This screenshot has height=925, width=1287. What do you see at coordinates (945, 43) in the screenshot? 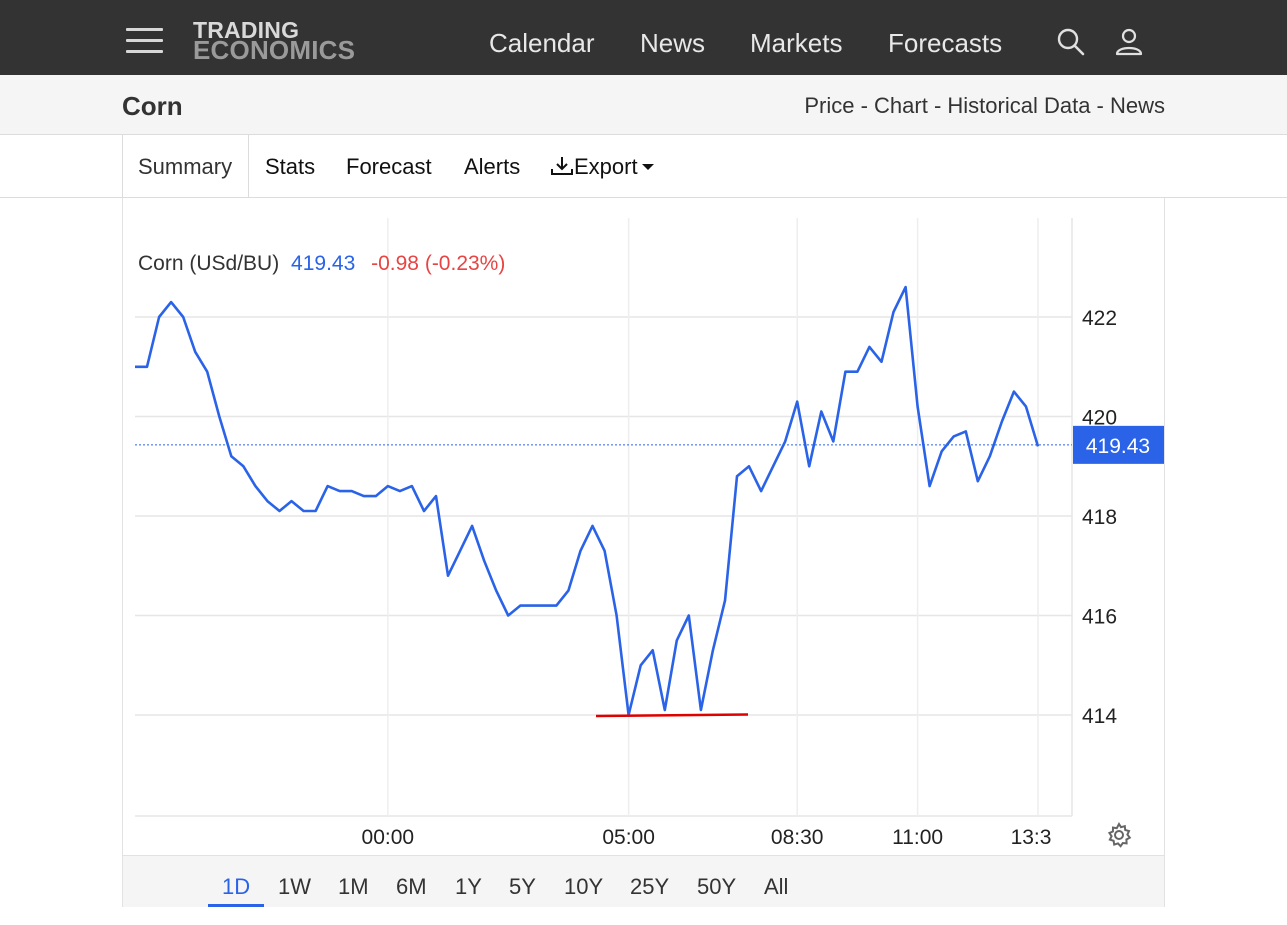
I see `nav-forecasts: Forecasts` at bounding box center [945, 43].